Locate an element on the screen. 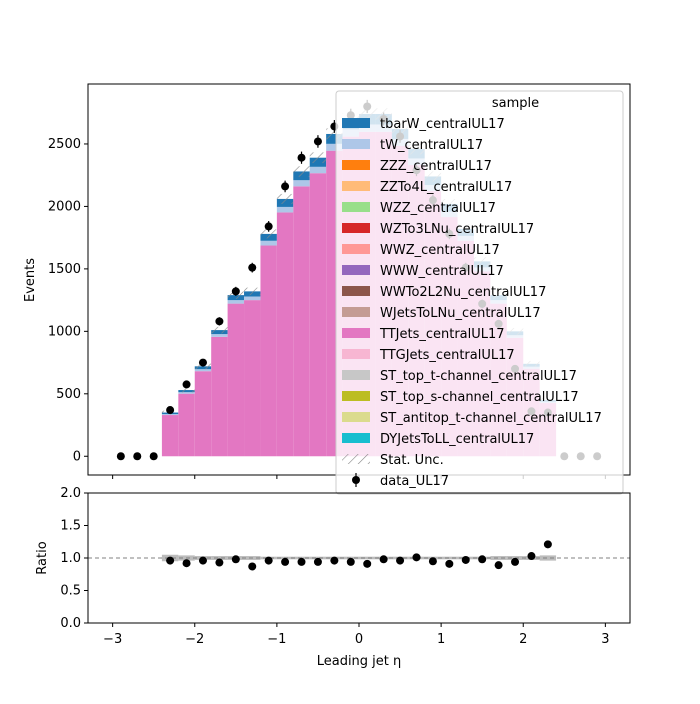 The height and width of the screenshot is (704, 700). ratio-ytick-label: 1.0 is located at coordinates (70, 558).